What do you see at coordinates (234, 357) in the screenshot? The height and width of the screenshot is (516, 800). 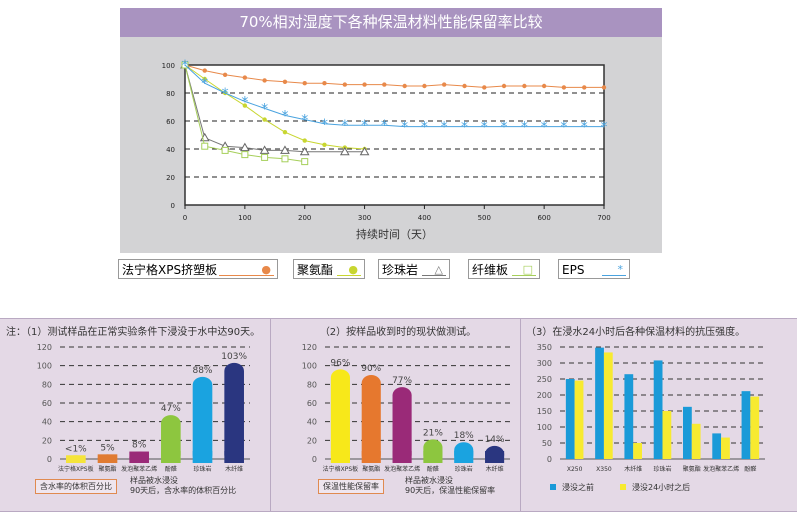 I see `data-label: 103%` at bounding box center [234, 357].